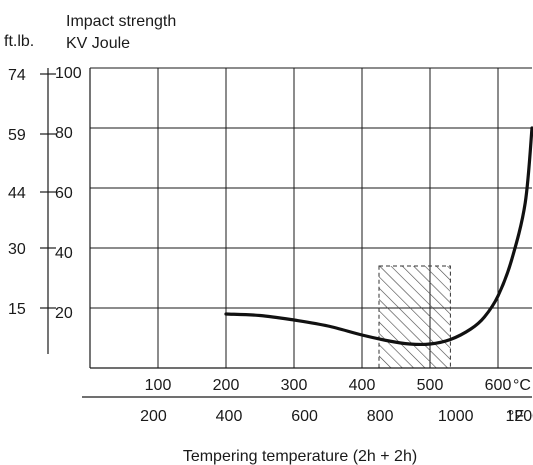  Describe the element at coordinates (98, 43) in the screenshot. I see `y-axis-title-line2: KV Joule` at that location.